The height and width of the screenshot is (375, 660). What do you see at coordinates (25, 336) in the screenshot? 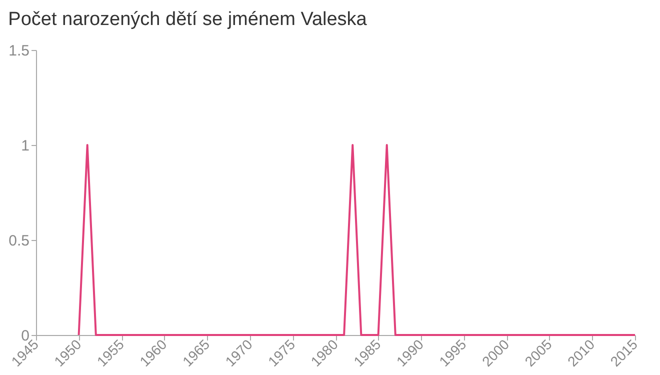
I see `y-tick-label: 0` at bounding box center [25, 336].